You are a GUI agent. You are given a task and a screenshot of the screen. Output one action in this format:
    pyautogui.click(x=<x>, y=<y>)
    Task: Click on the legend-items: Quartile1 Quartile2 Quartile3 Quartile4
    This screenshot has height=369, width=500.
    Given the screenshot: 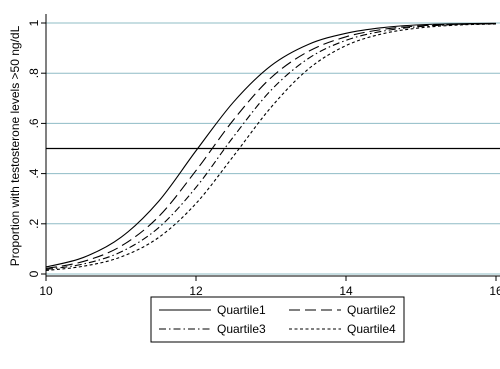 What is the action you would take?
    pyautogui.click(x=277, y=319)
    